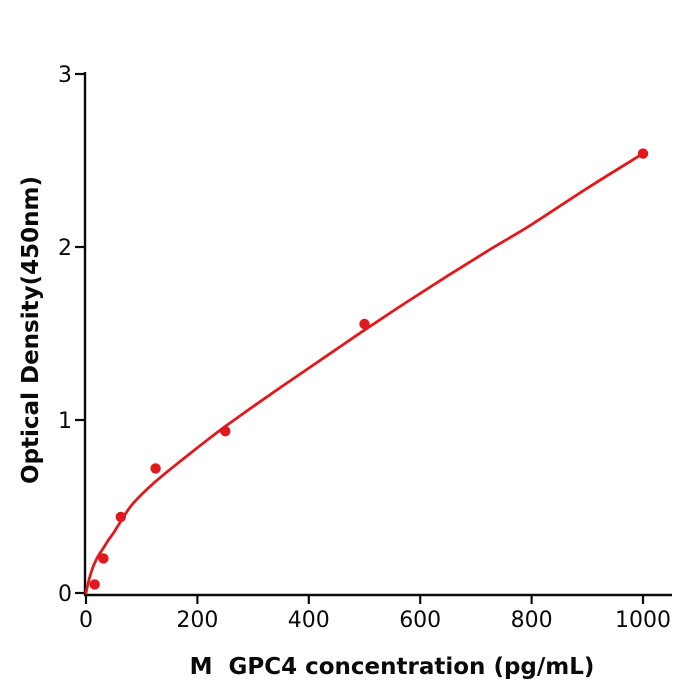 Image resolution: width=700 pixels, height=700 pixels. I want to click on x-tick-label: 0, so click(86, 620).